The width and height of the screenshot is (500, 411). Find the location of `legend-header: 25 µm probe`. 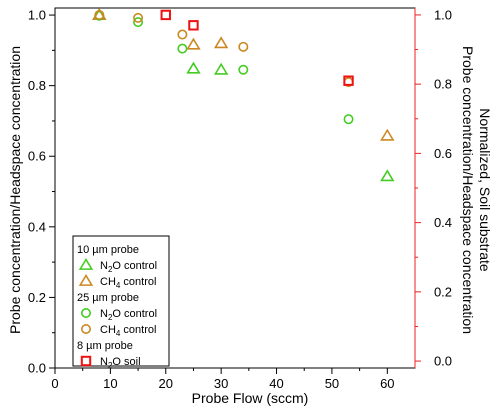

legend-header: 25 µm probe is located at coordinates (108, 298).